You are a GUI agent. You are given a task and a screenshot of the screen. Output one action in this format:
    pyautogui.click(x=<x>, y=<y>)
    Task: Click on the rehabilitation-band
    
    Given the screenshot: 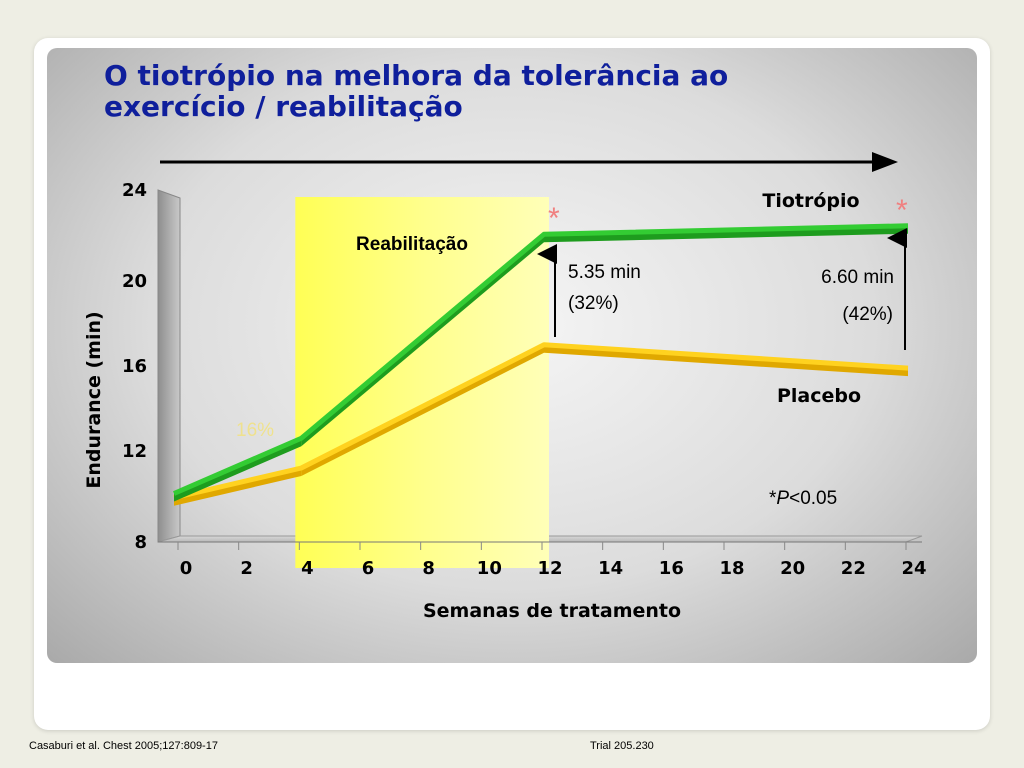 What is the action you would take?
    pyautogui.click(x=422, y=382)
    